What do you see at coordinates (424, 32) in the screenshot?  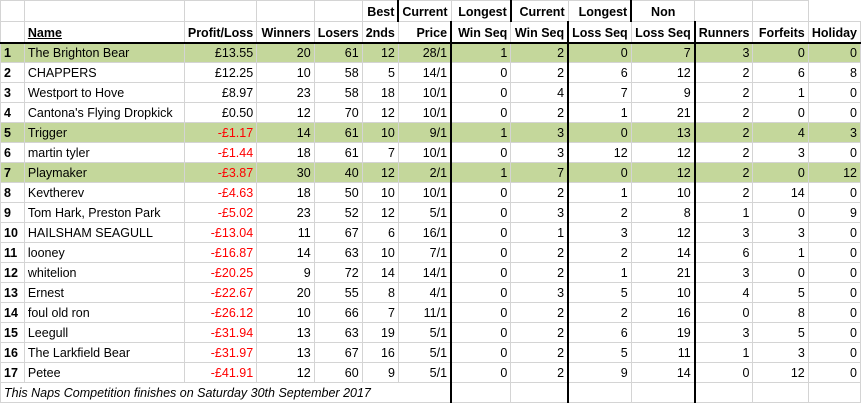 I see `header-best-price-2: Price` at bounding box center [424, 32].